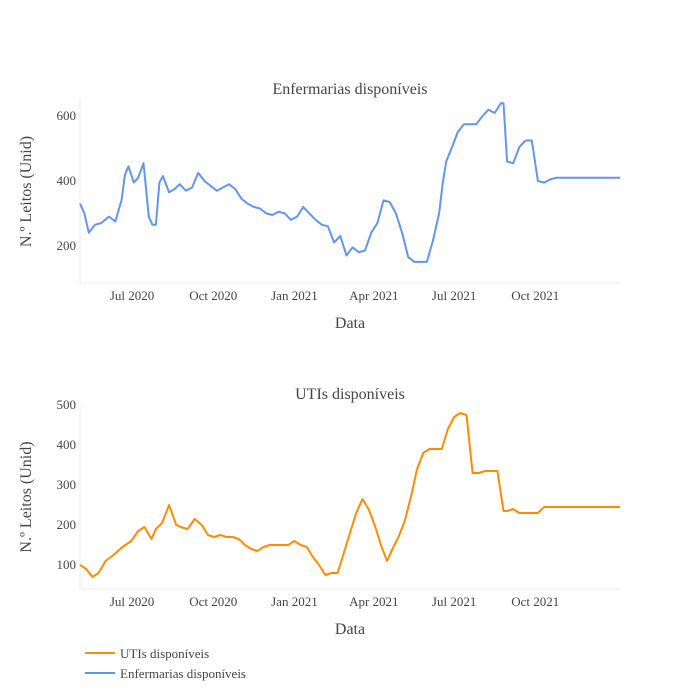 This screenshot has width=700, height=700. What do you see at coordinates (183, 673) in the screenshot?
I see `legend-label-enfermarias: Enfermarias disponíveis` at bounding box center [183, 673].